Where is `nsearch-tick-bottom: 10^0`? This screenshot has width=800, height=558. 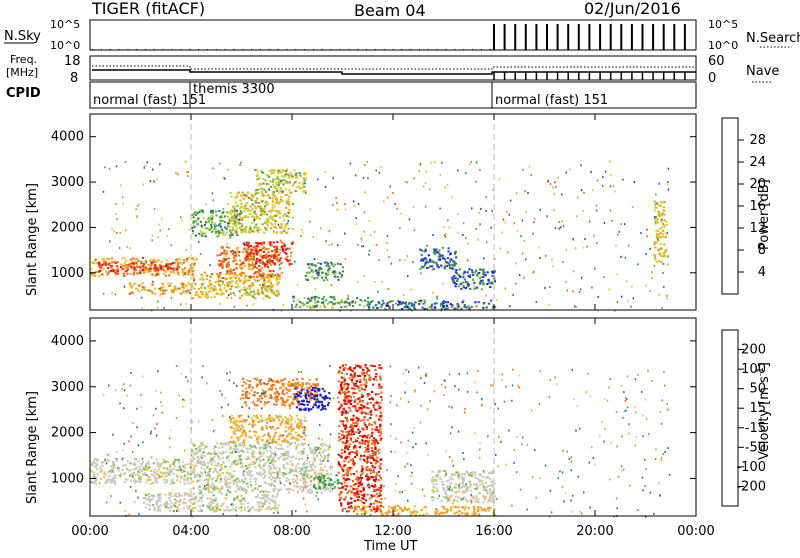
nsearch-tick-bottom: 10^0 is located at coordinates (723, 45).